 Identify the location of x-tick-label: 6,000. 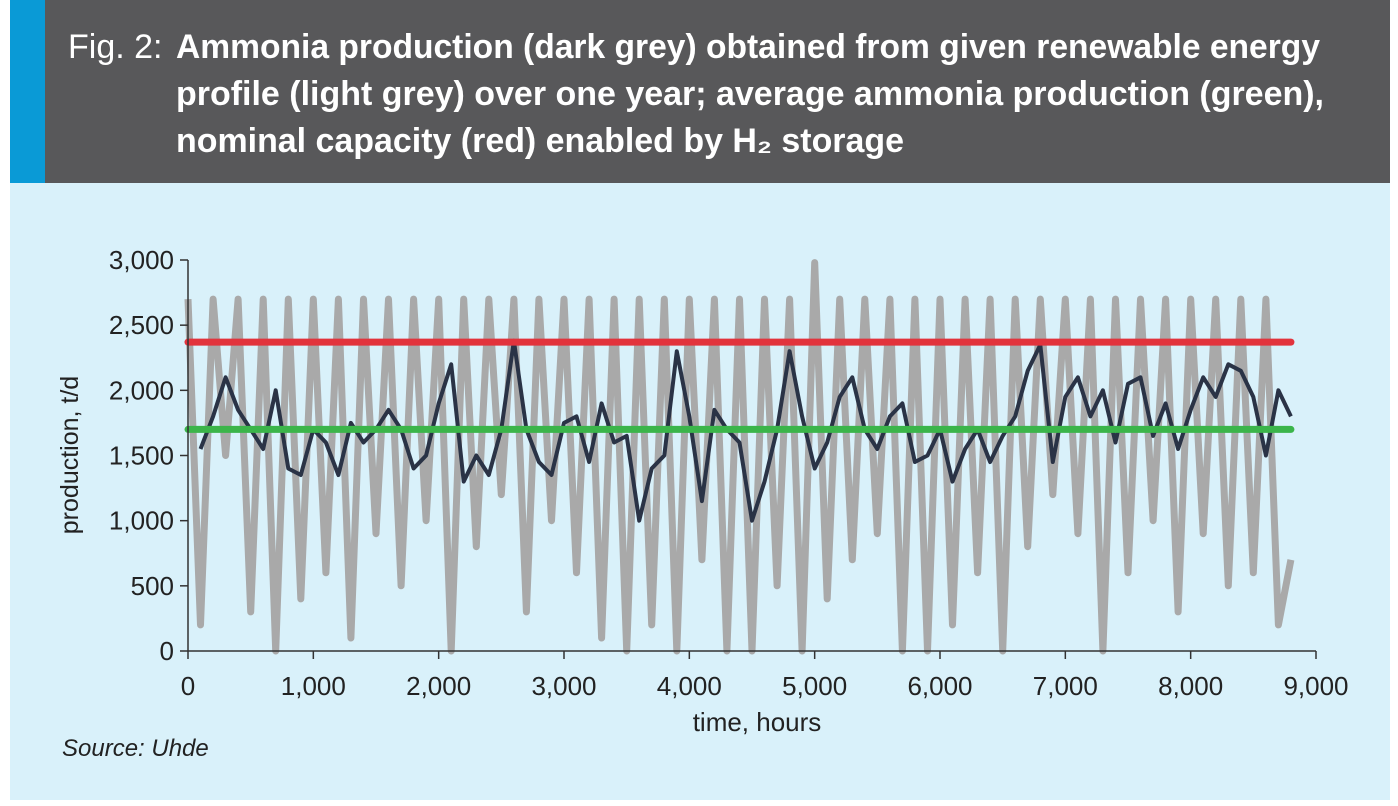
(939, 686).